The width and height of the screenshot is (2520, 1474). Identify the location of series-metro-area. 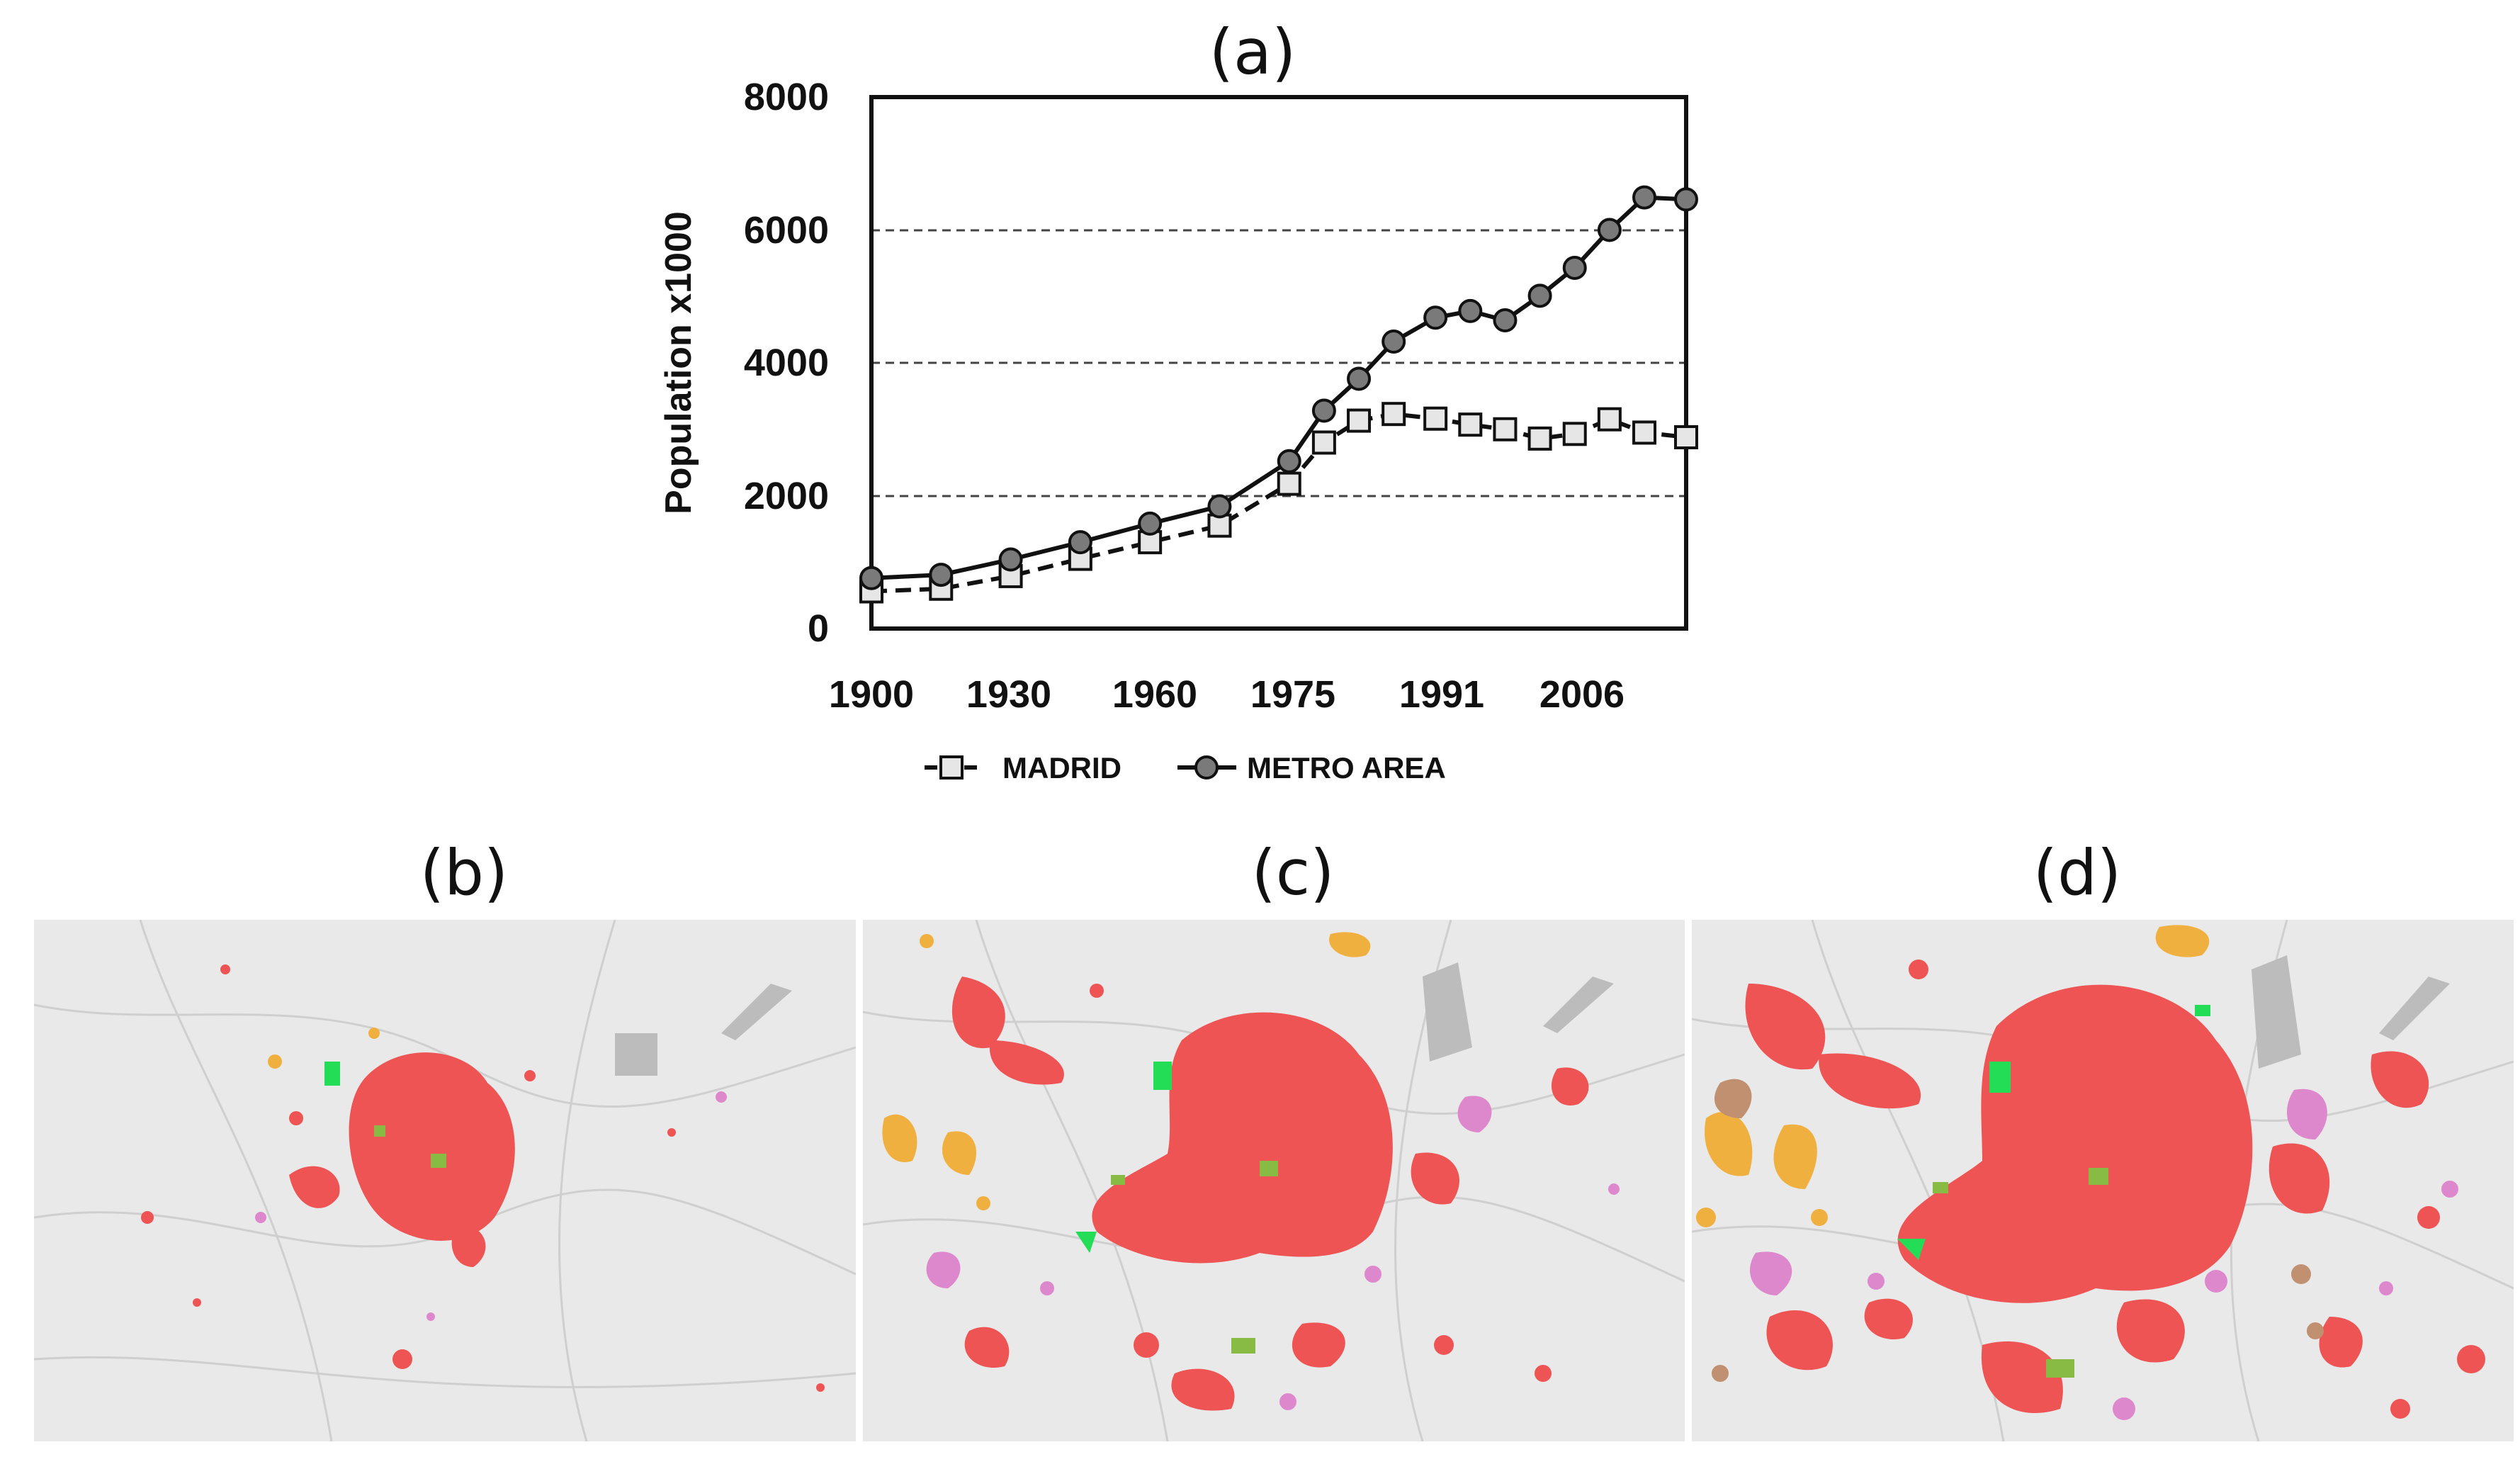
(1278, 387).